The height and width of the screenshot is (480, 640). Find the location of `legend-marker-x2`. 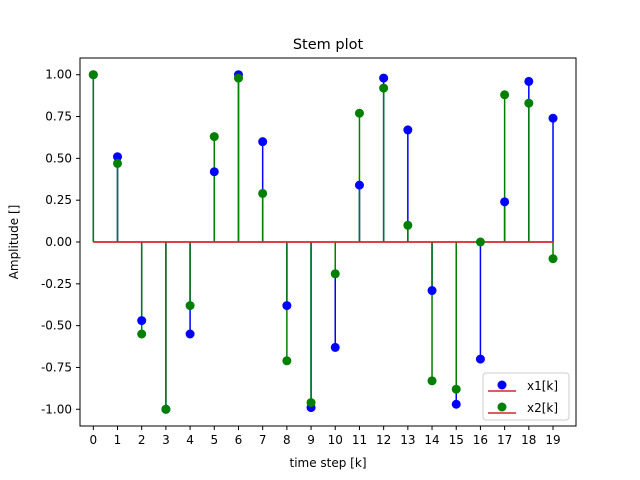

legend-marker-x2 is located at coordinates (502, 407).